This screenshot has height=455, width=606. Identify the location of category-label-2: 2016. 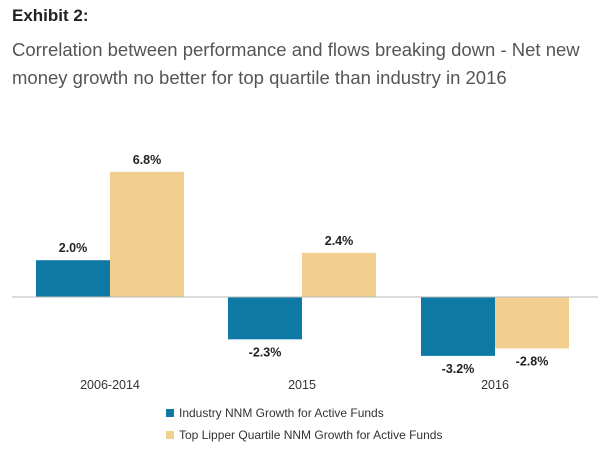
(495, 385).